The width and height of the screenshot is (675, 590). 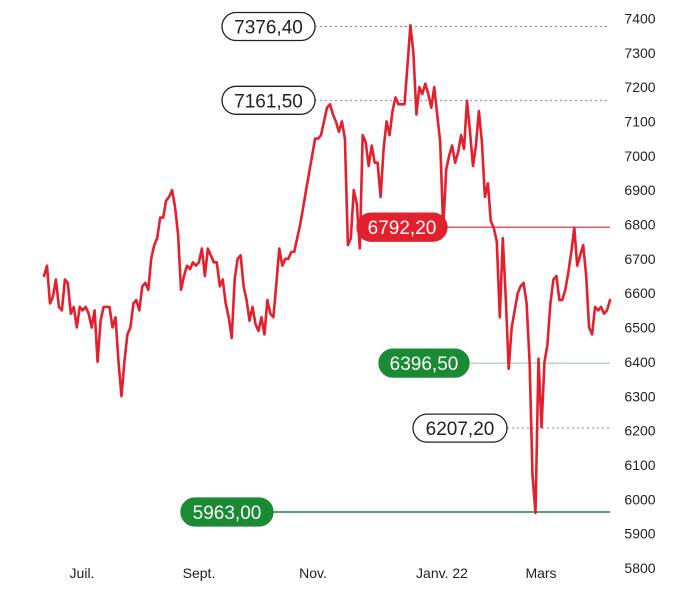 What do you see at coordinates (639, 362) in the screenshot?
I see `y-tick-label: 6400` at bounding box center [639, 362].